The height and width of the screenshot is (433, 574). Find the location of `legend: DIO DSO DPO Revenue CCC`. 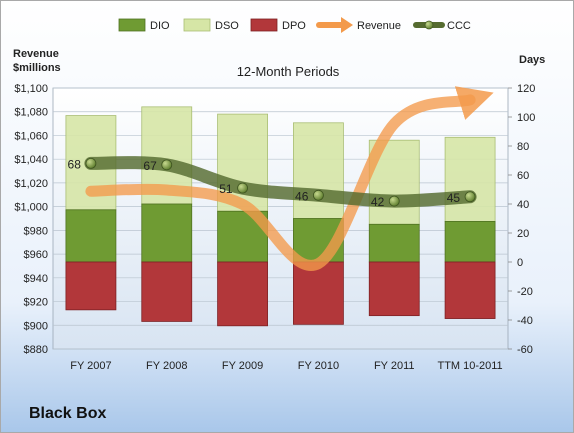

legend: DIO DSO DPO Revenue CCC is located at coordinates (294, 25).